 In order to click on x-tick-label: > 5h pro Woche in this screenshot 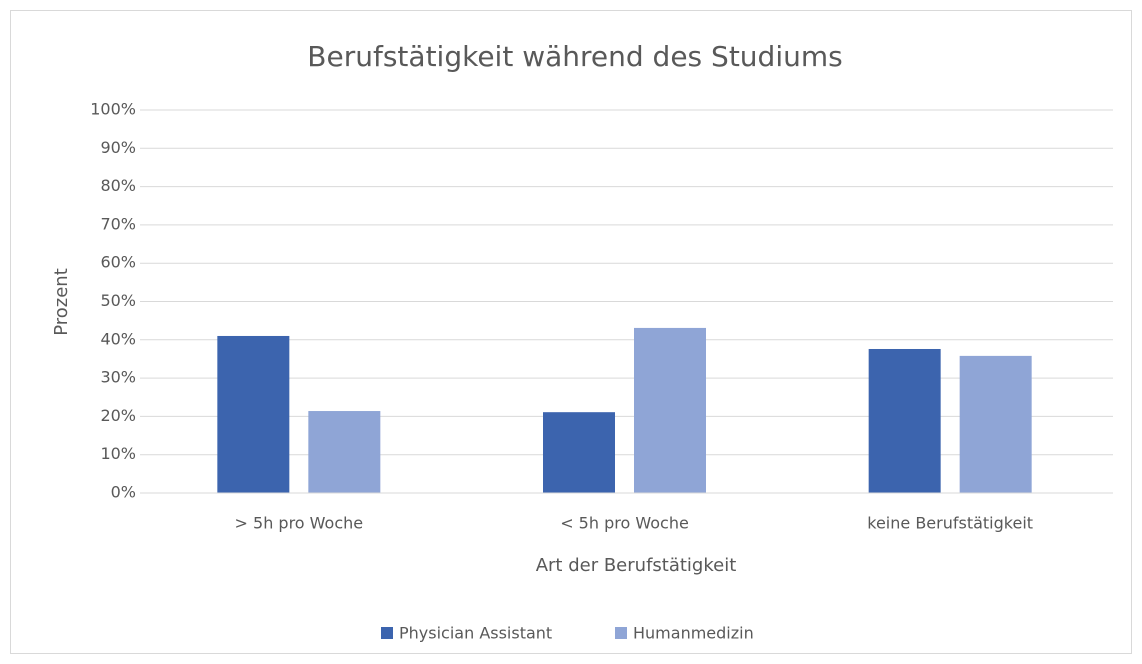, I will do `click(299, 523)`.